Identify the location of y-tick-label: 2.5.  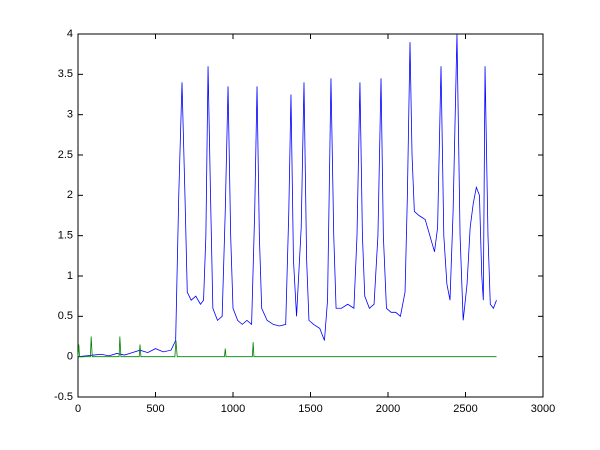
(65, 155).